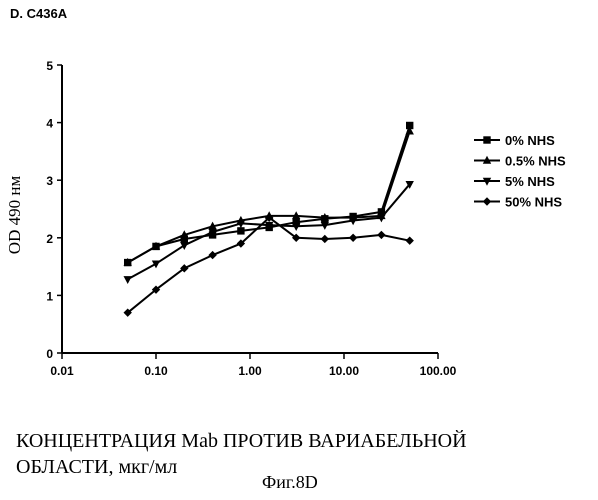  Describe the element at coordinates (156, 371) in the screenshot. I see `x-tick-label-1: 0.10` at that location.